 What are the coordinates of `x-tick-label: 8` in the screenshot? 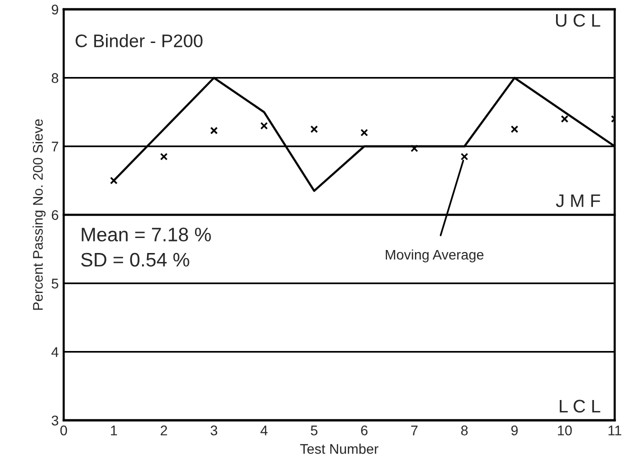 It's located at (464, 431).